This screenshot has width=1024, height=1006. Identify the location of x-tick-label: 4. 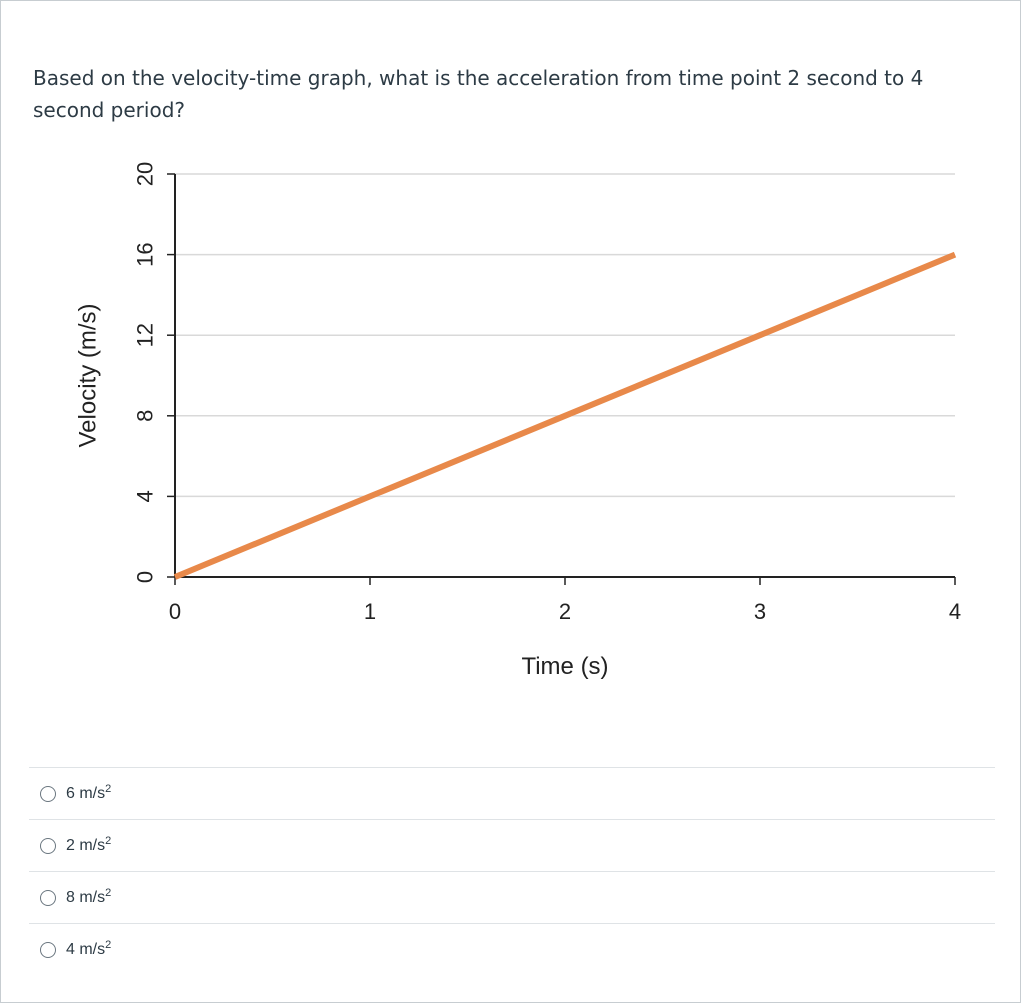
(955, 611).